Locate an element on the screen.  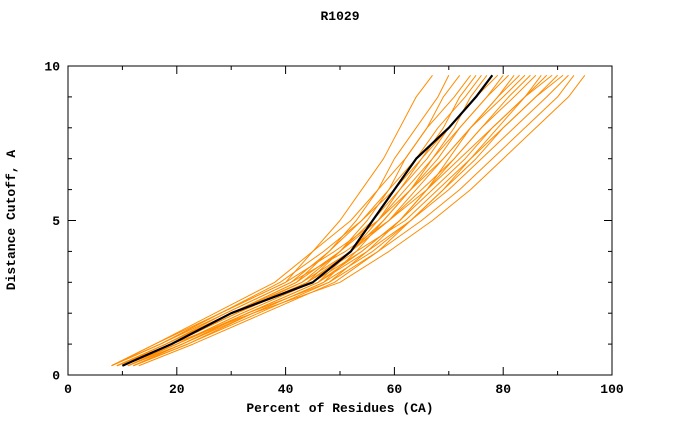
y-tick-label: 5 is located at coordinates (56, 221).